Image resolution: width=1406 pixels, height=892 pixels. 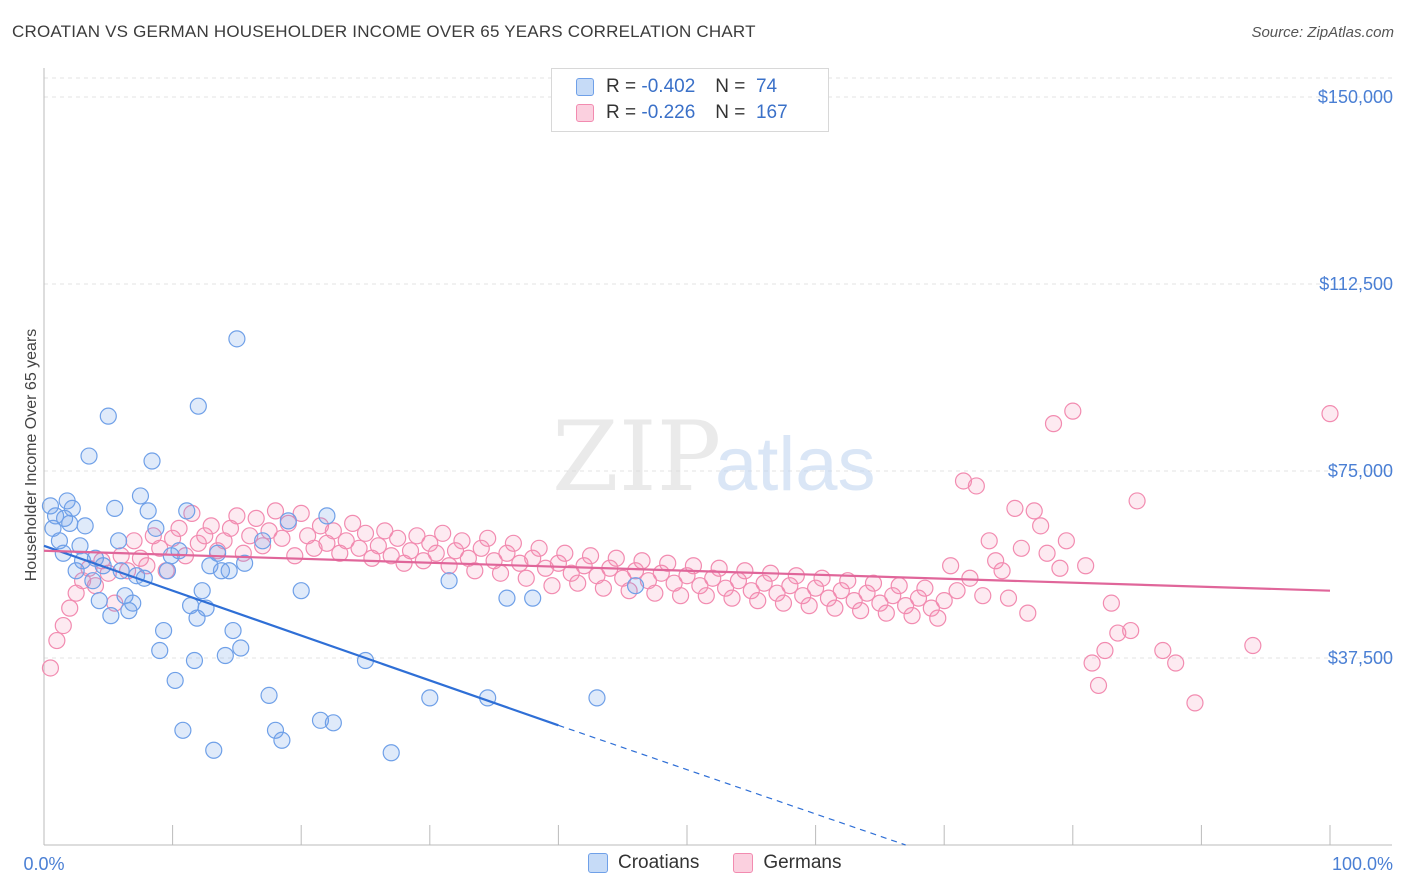 I want to click on r-label: R =, so click(x=621, y=86).